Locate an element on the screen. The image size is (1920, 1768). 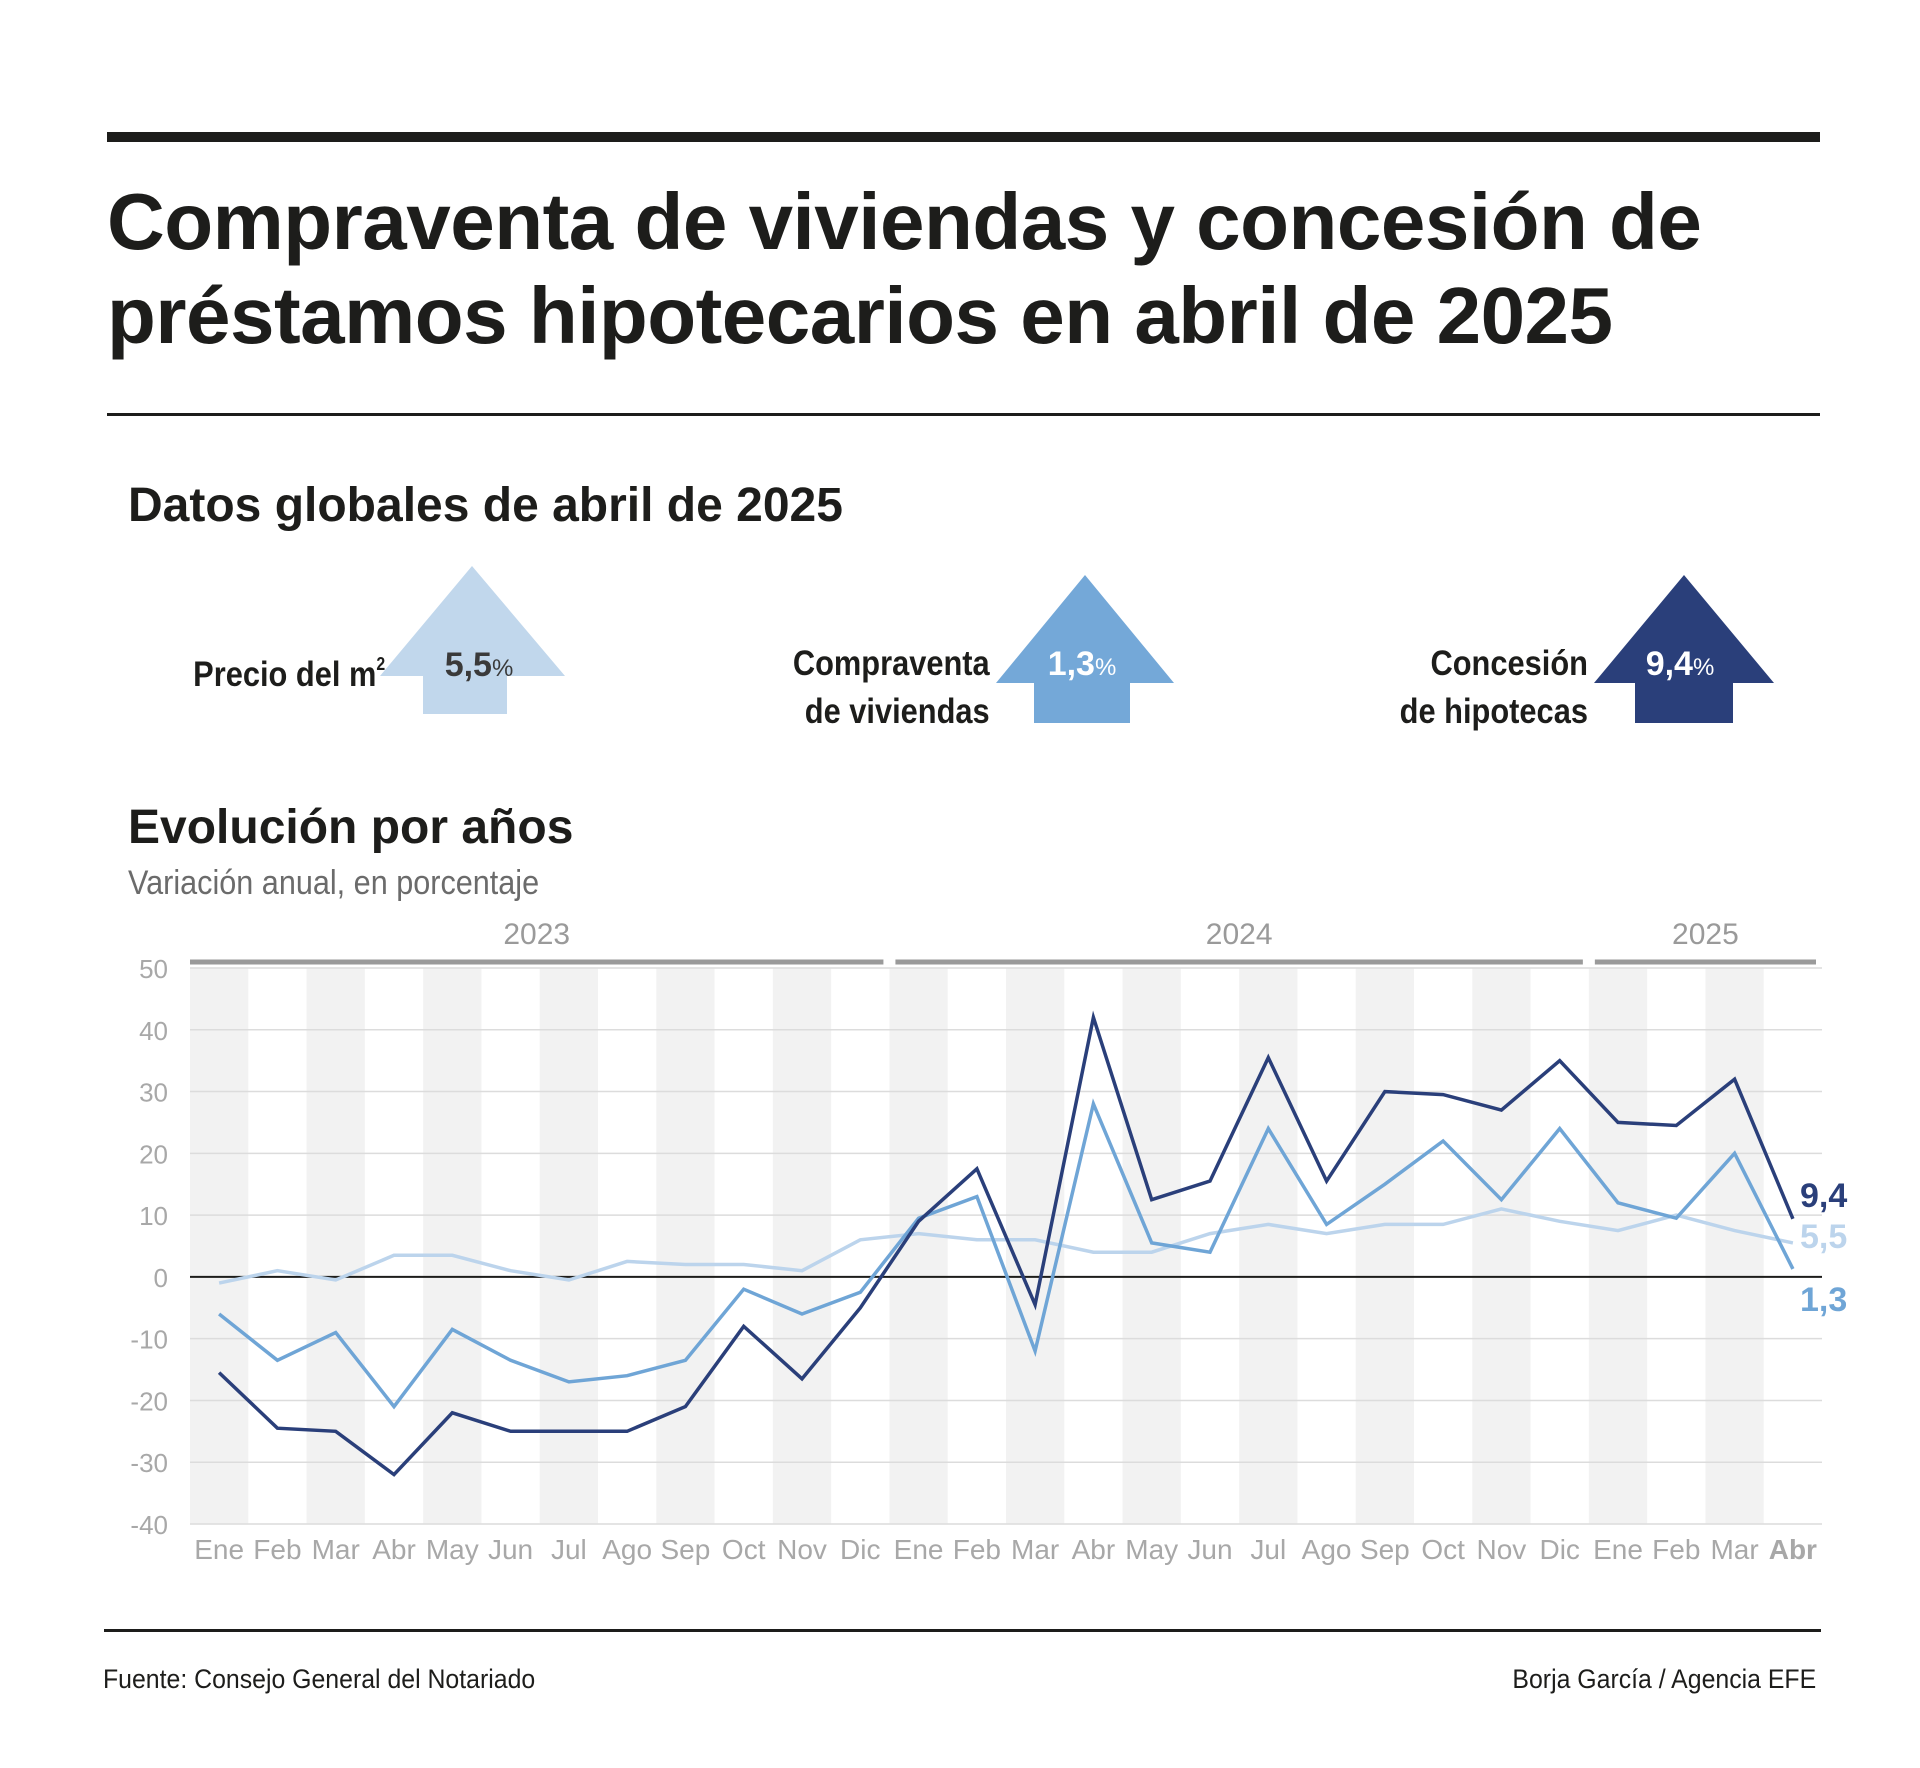
kpi-price-label: Precio del m2 is located at coordinates (289, 674).